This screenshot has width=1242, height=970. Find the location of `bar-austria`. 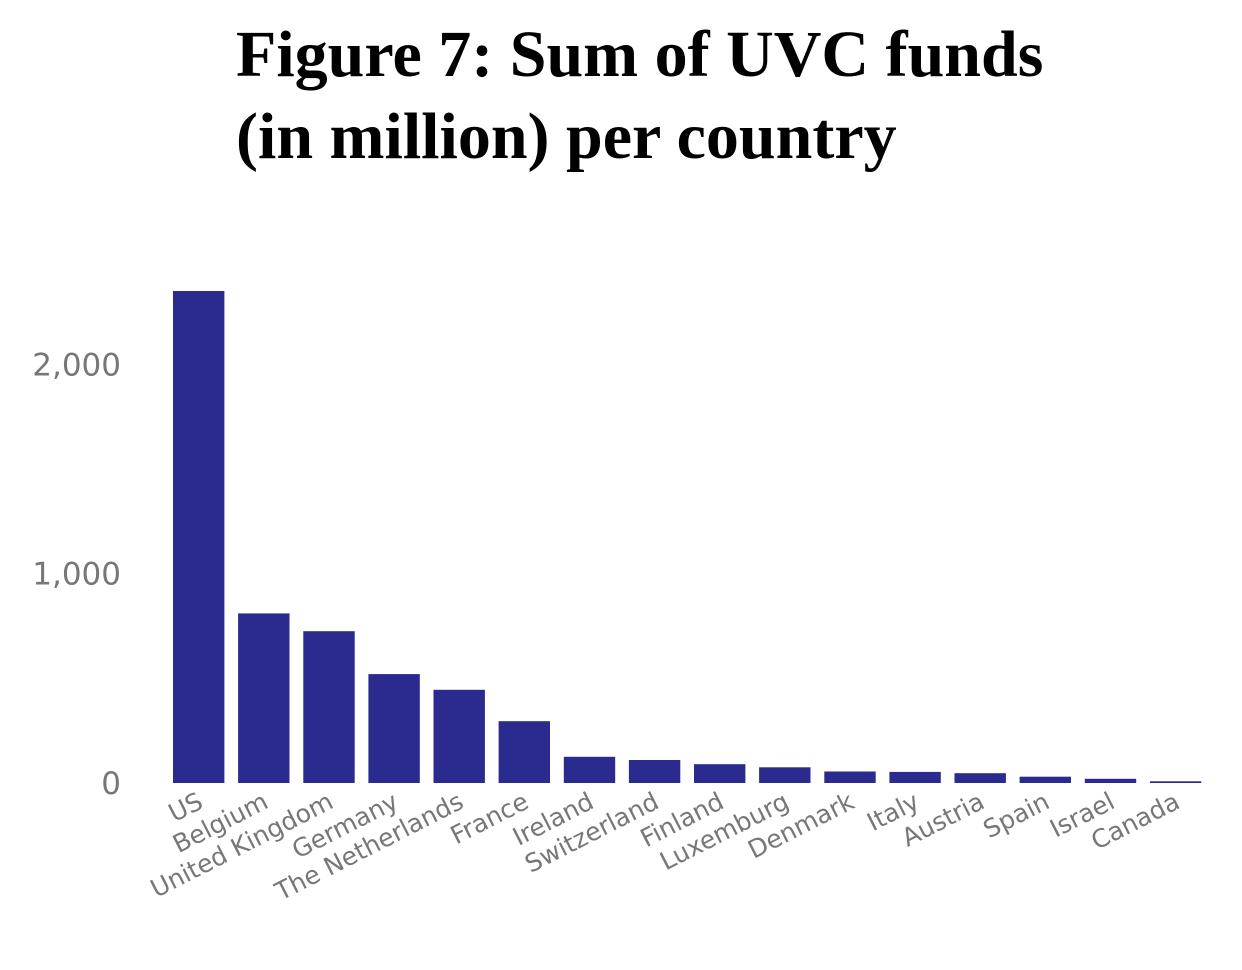

bar-austria is located at coordinates (980, 778).